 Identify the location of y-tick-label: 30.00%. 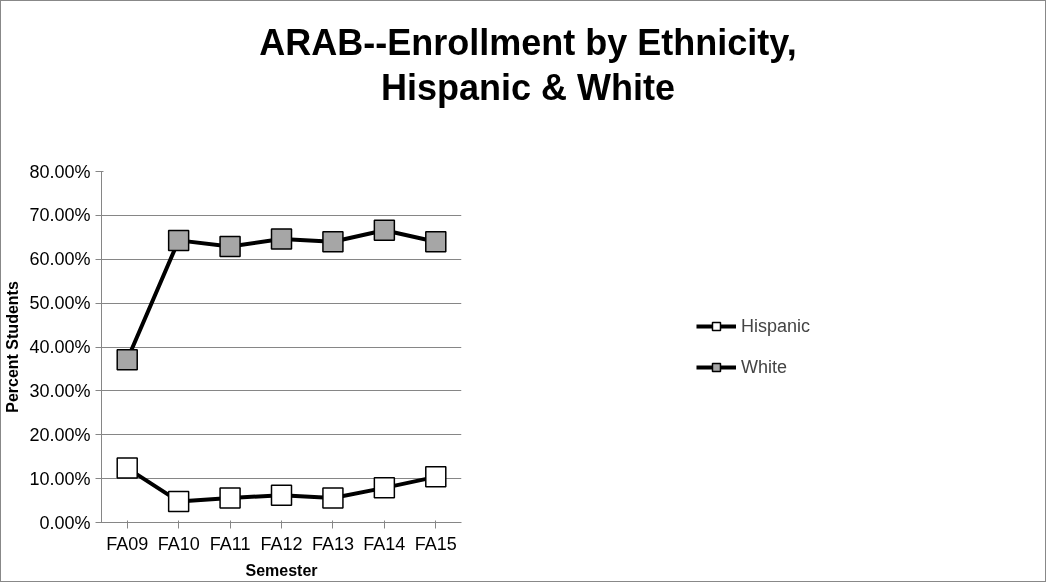
(60, 390).